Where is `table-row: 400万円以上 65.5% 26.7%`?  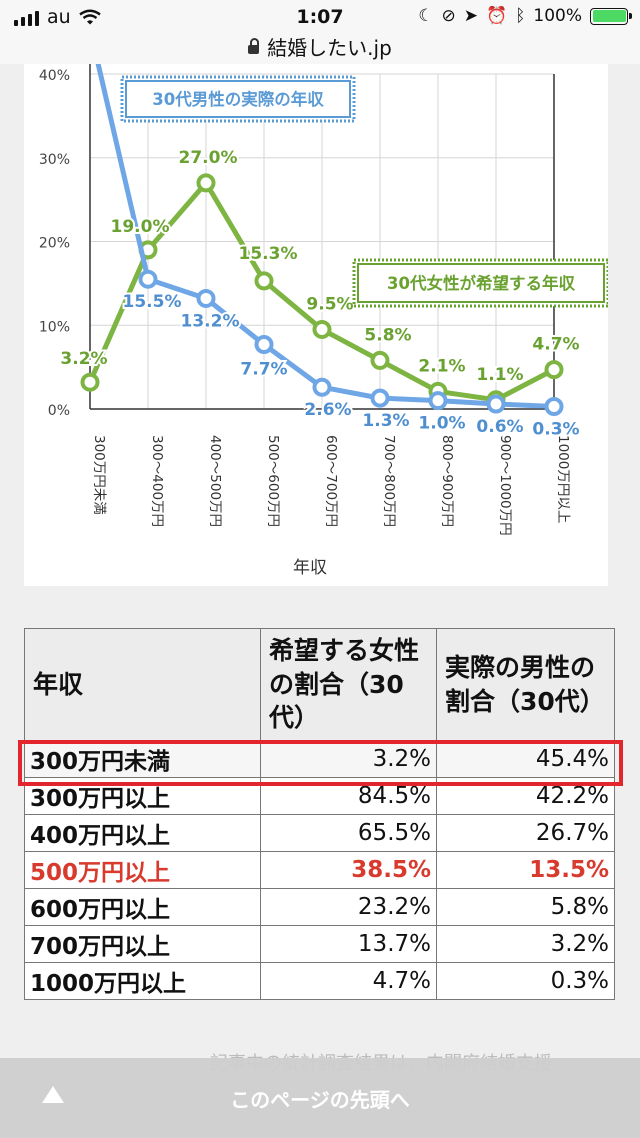 table-row: 400万円以上 65.5% 26.7% is located at coordinates (319, 833).